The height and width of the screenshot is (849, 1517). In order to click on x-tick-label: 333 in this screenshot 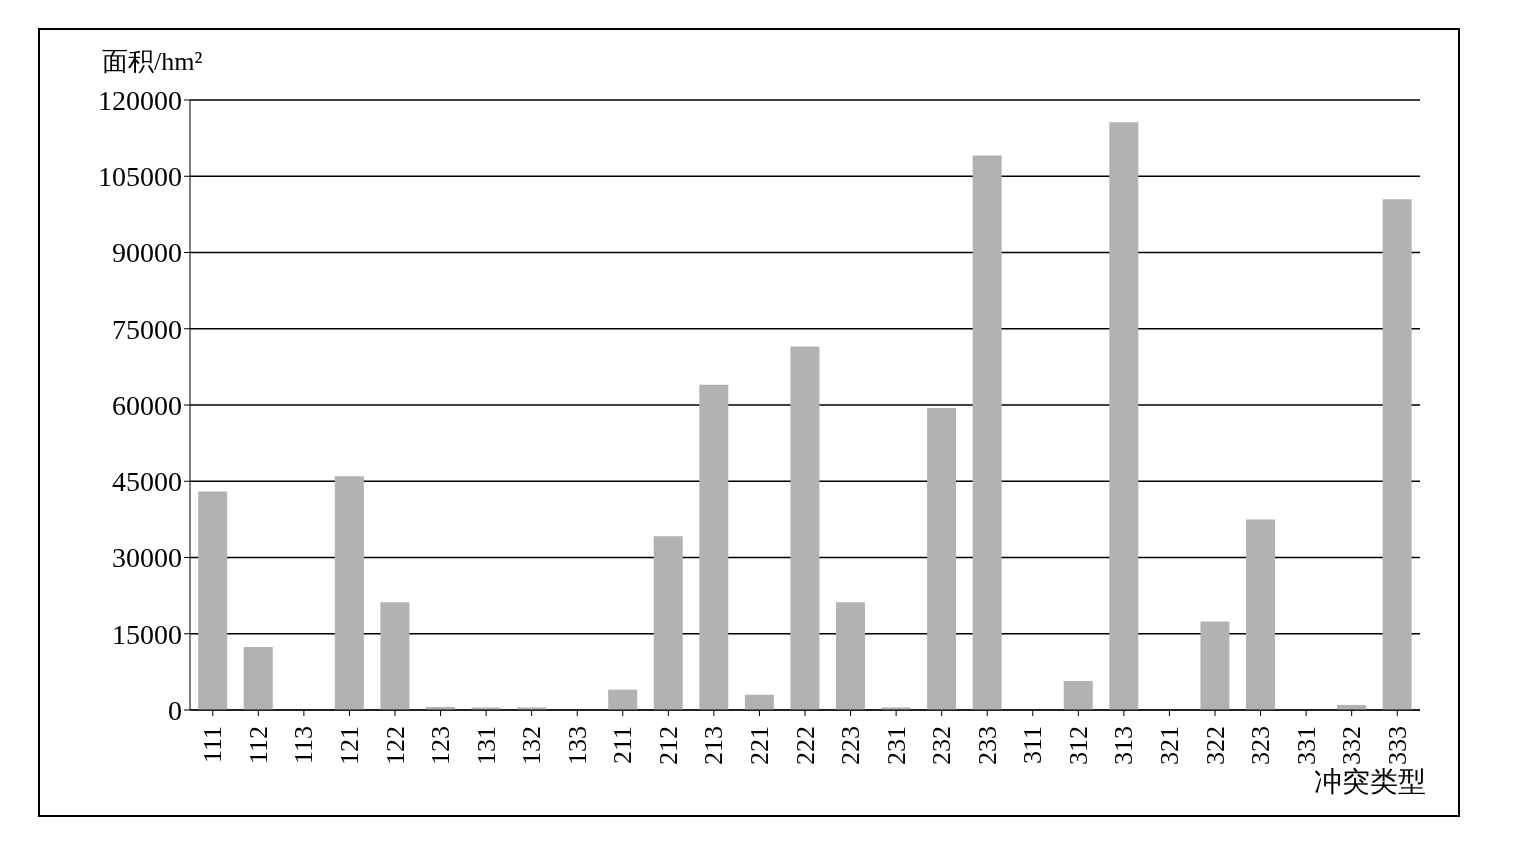, I will do `click(1397, 745)`.